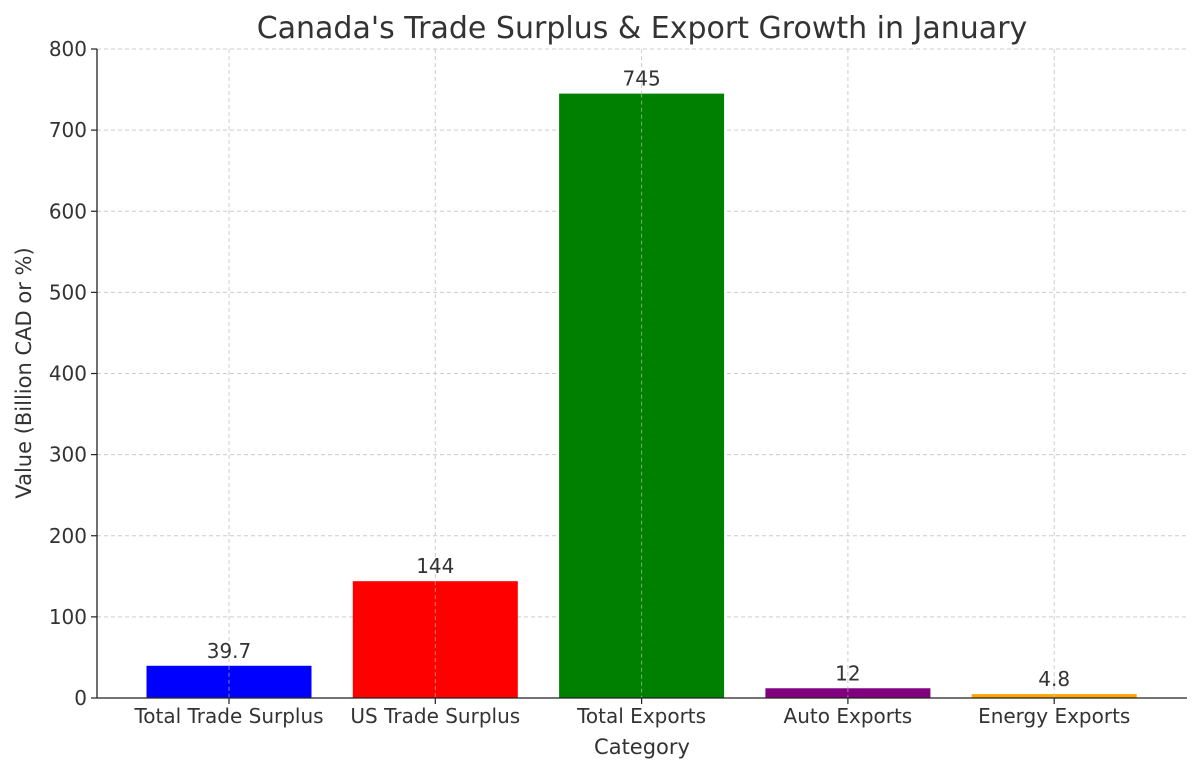 The width and height of the screenshot is (1200, 777). I want to click on y-tick-label: 400, so click(68, 374).